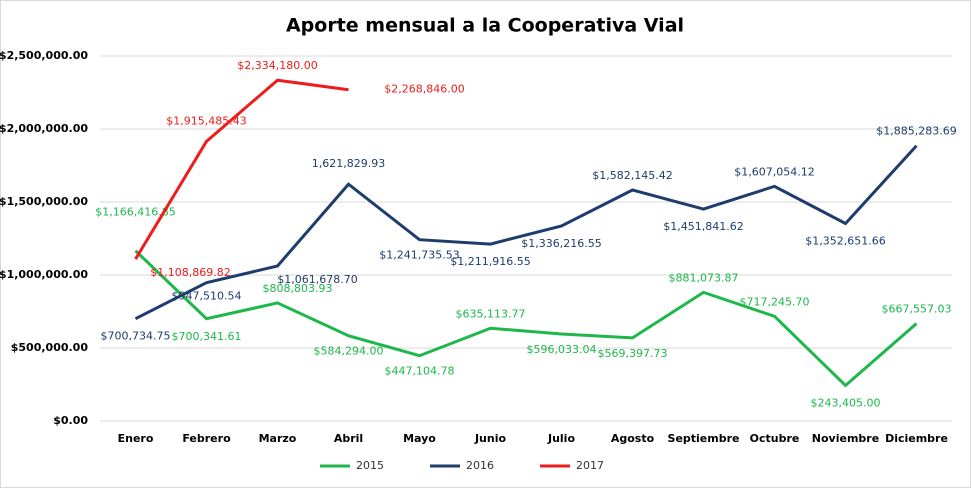 This screenshot has width=971, height=488. What do you see at coordinates (207, 296) in the screenshot?
I see `data-label: $947,510.54` at bounding box center [207, 296].